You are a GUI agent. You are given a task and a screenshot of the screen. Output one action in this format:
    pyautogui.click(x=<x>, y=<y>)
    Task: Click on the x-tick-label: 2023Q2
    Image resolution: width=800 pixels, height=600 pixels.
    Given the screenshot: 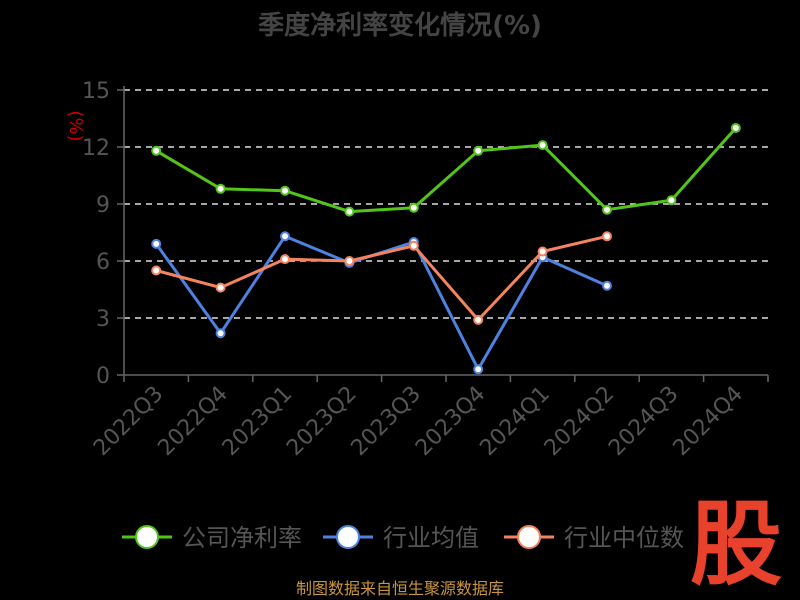 What is the action you would take?
    pyautogui.click(x=321, y=421)
    